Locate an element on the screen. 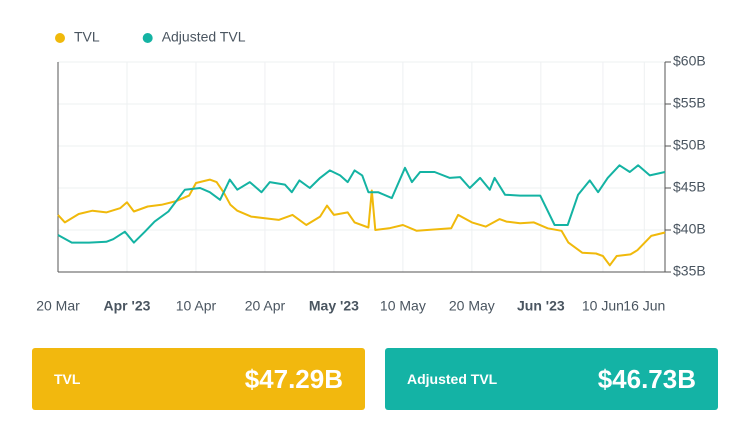 This screenshot has height=430, width=750. card-value: $46.73B is located at coordinates (646, 378).